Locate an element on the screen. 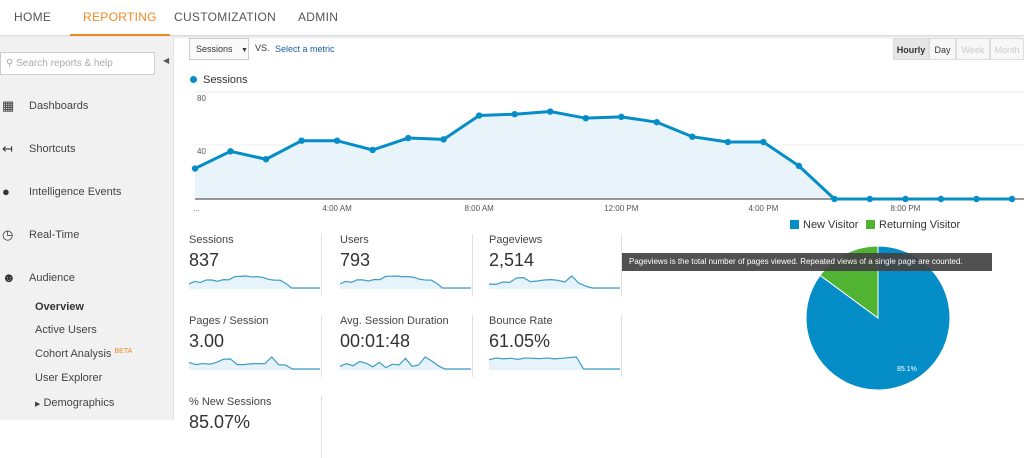 The image size is (1024, 458). x-tick-label: 8:00 PM is located at coordinates (906, 208).